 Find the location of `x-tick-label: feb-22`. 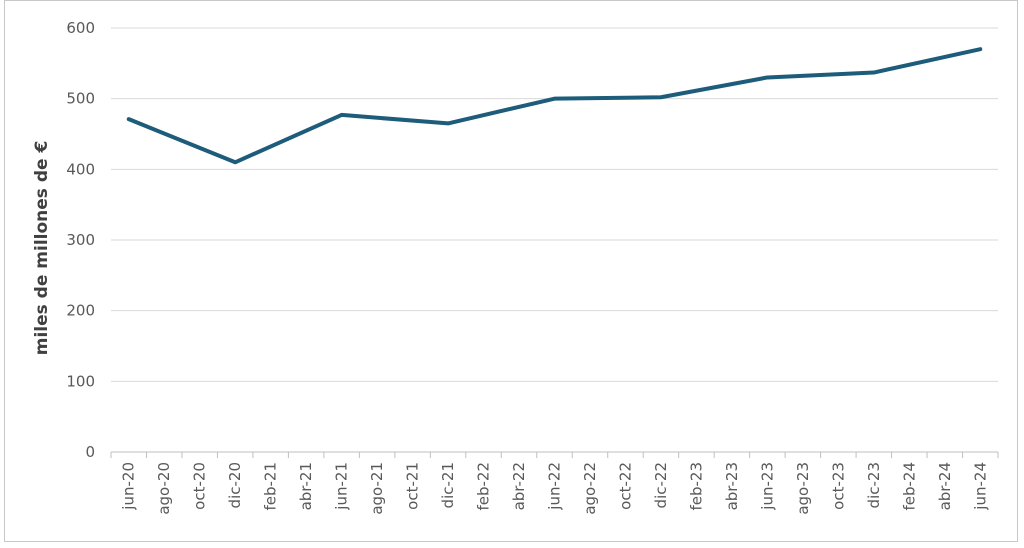

x-tick-label: feb-22 is located at coordinates (484, 486).